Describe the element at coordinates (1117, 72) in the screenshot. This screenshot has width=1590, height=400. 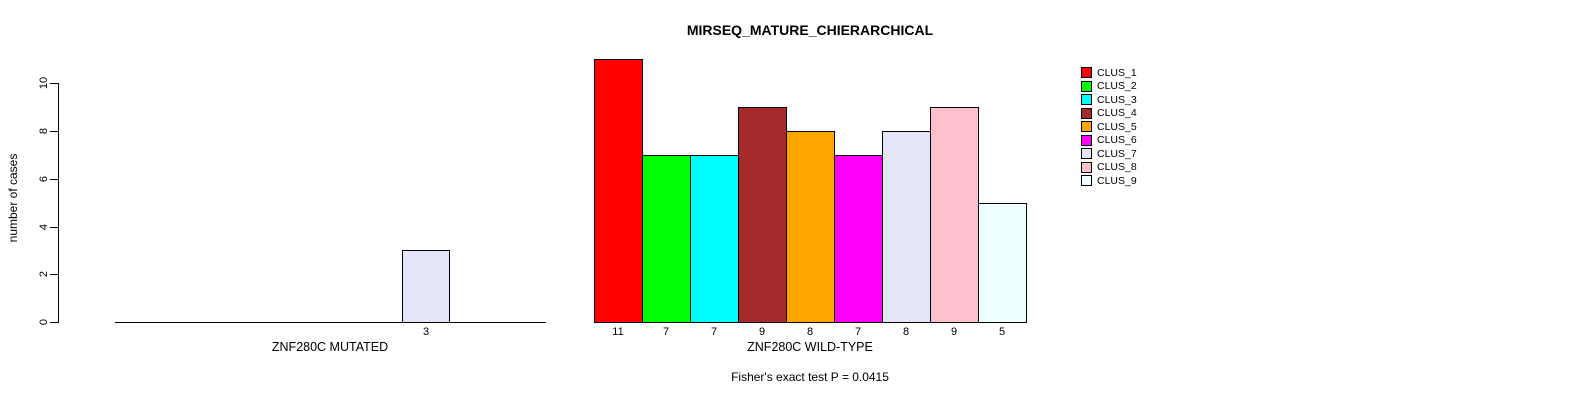
I see `legend-label: CLUS_1` at that location.